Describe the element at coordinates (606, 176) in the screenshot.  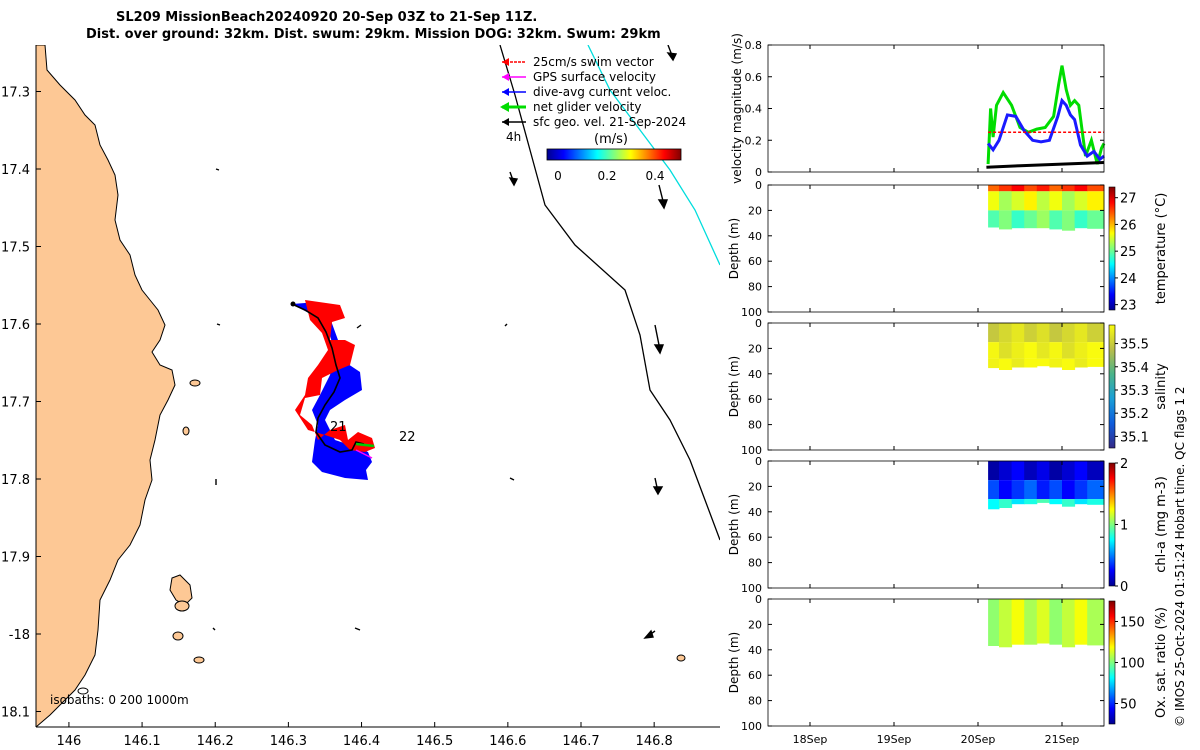
I see `colorbar-tick-1: 0.2` at that location.